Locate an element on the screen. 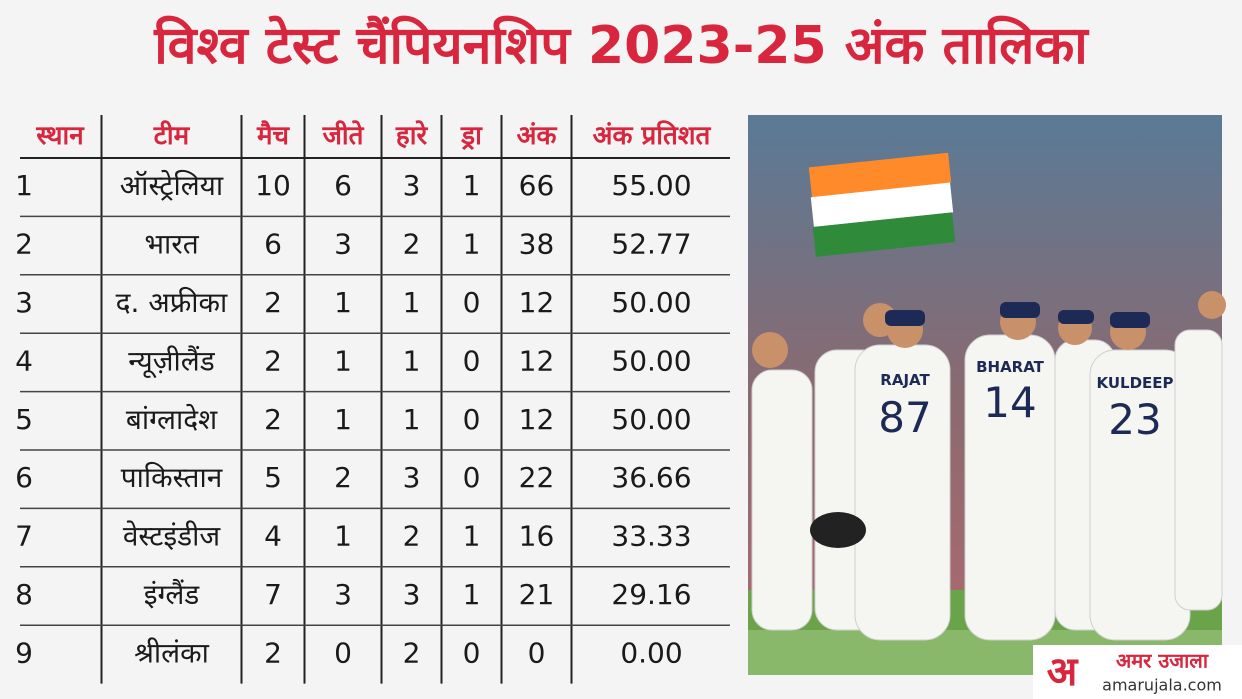 The image size is (1242, 699). logo-name: अमर उजाला is located at coordinates (1162, 661).